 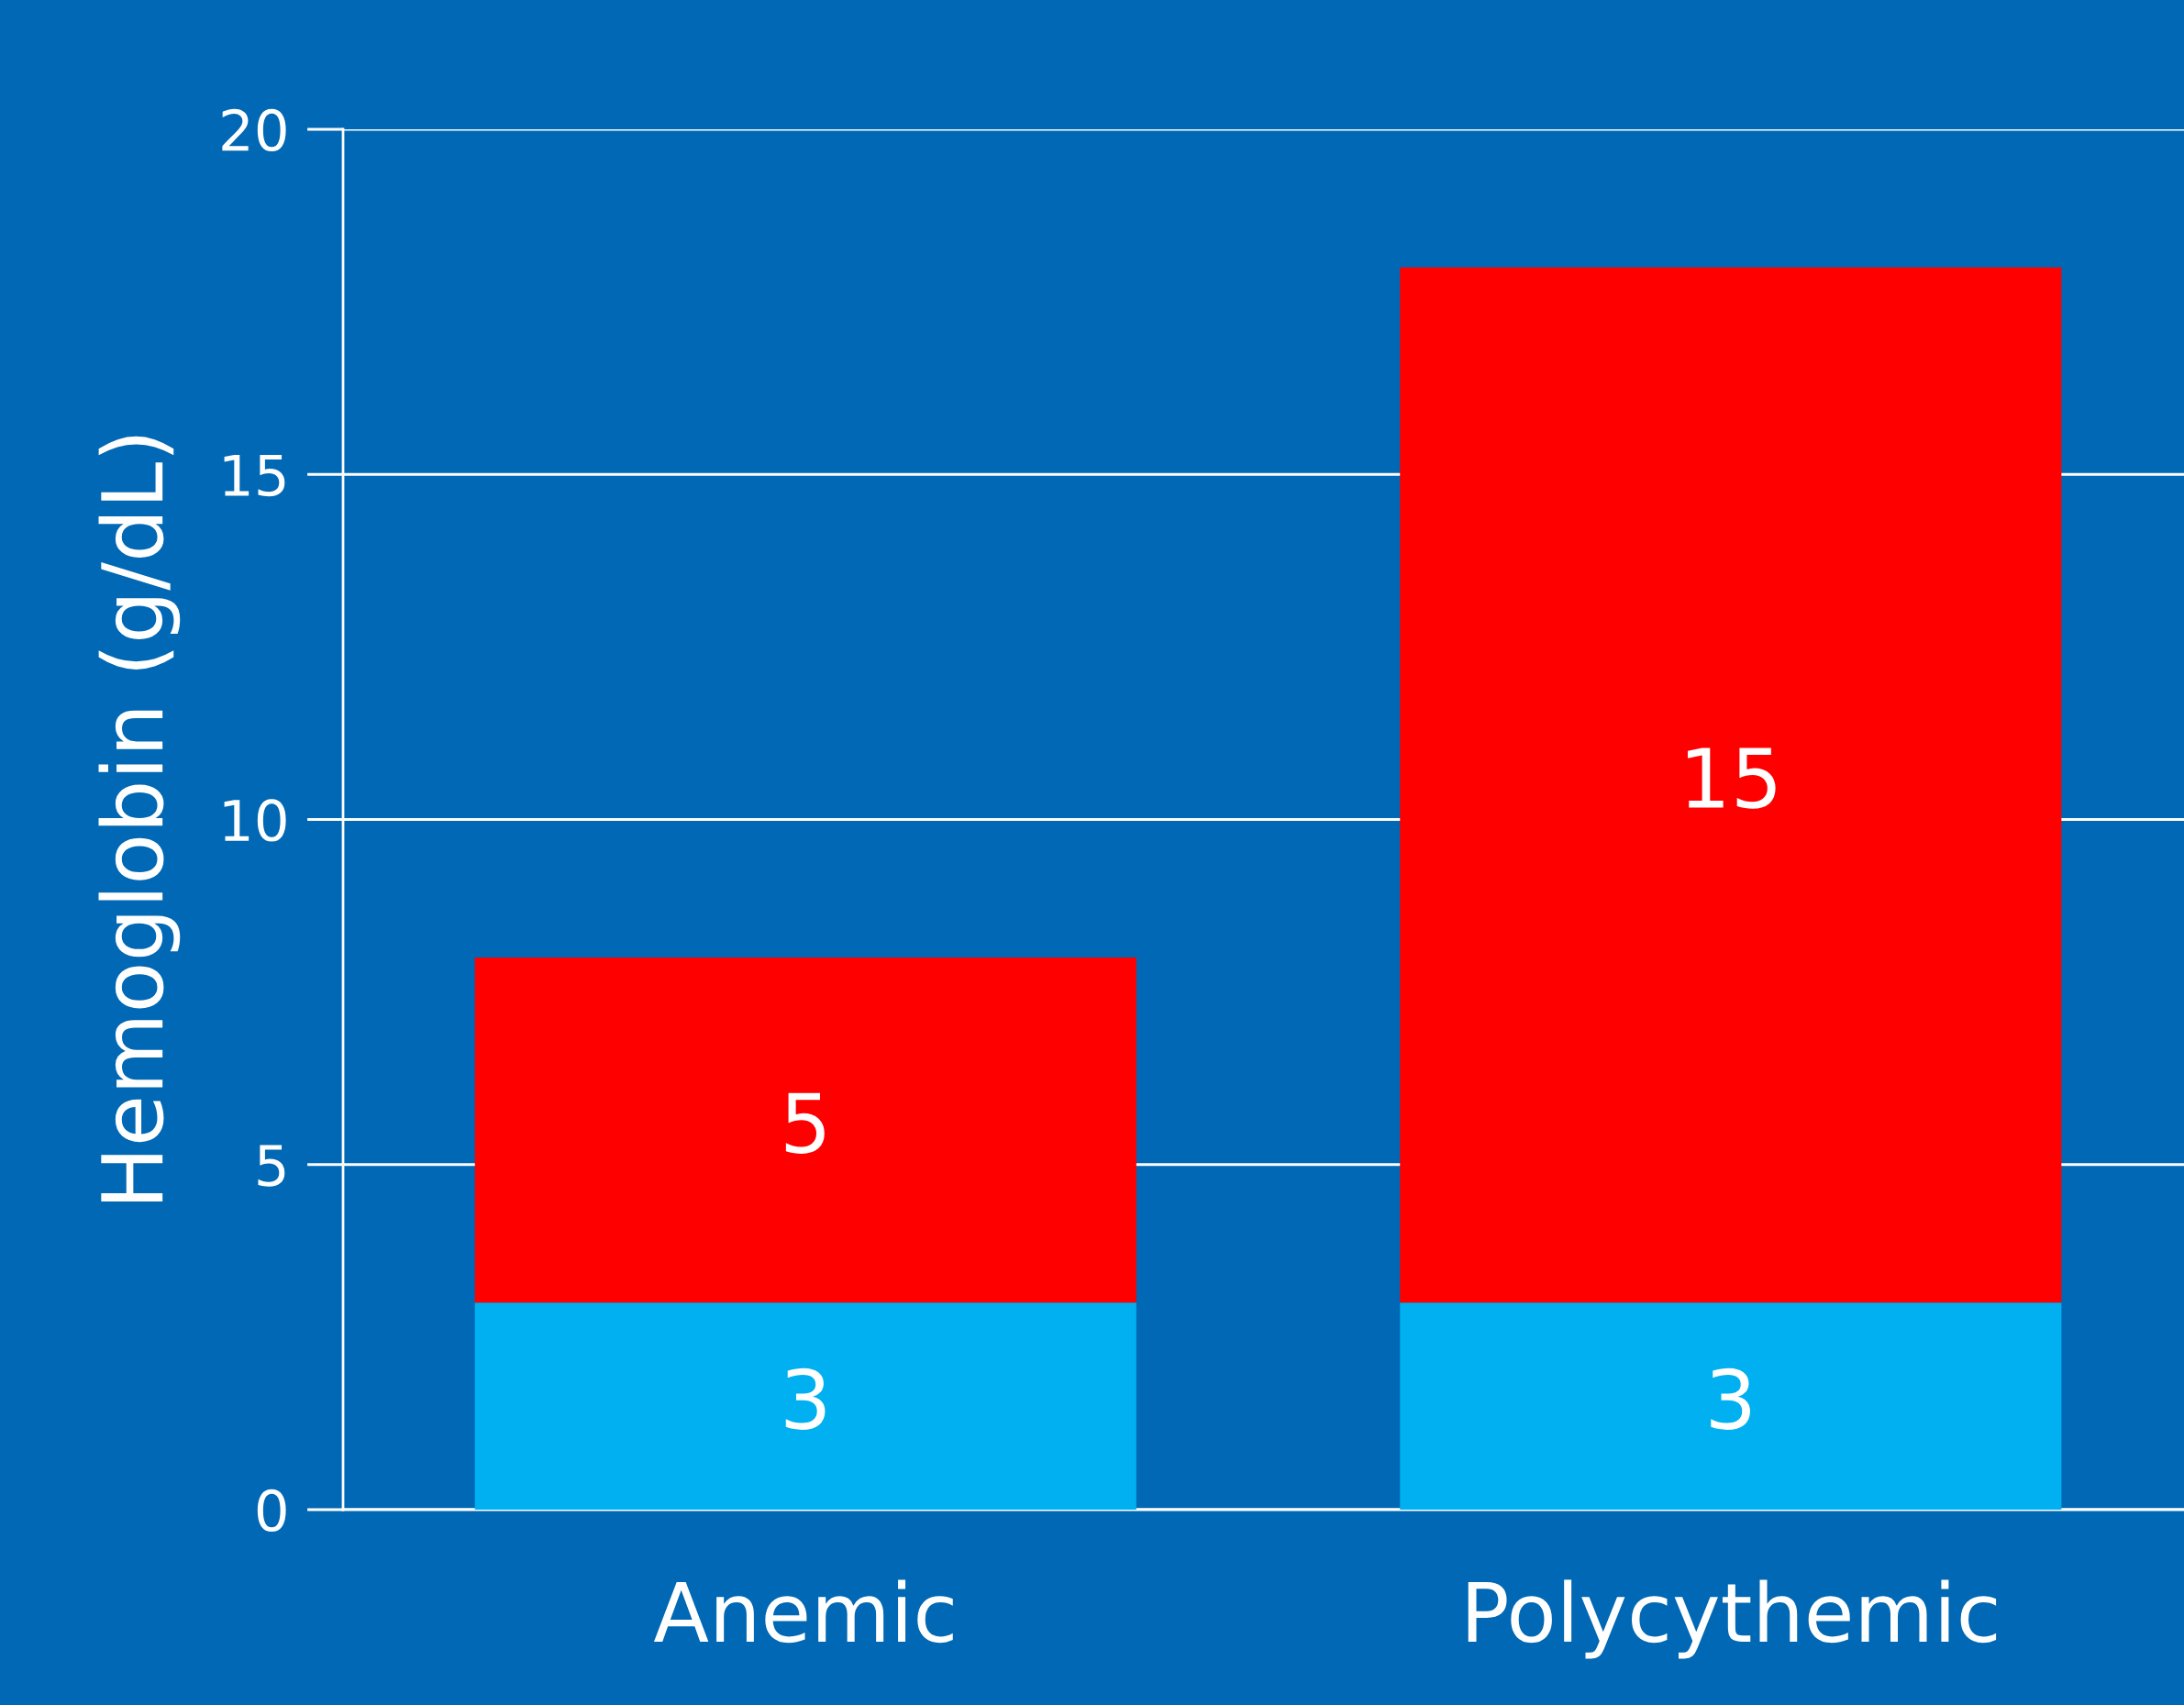 I want to click on x-tick-label: Polycythemic, so click(x=1732, y=1619).